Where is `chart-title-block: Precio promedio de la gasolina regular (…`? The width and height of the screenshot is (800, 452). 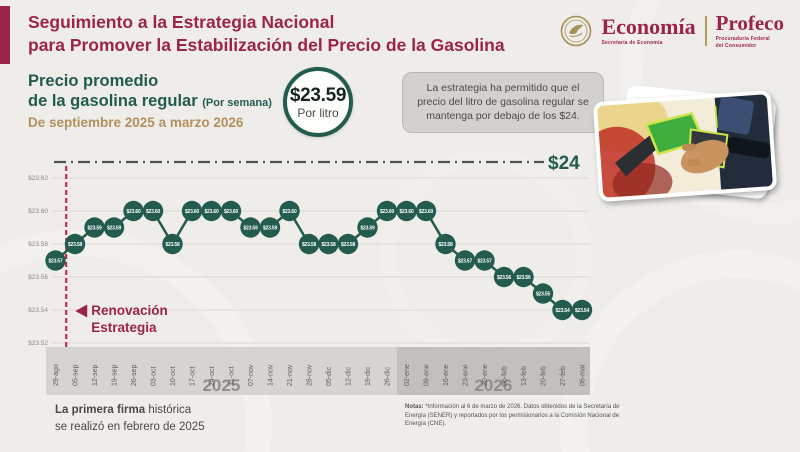 chart-title-block: Precio promedio de la gasolina regular (… is located at coordinates (150, 101).